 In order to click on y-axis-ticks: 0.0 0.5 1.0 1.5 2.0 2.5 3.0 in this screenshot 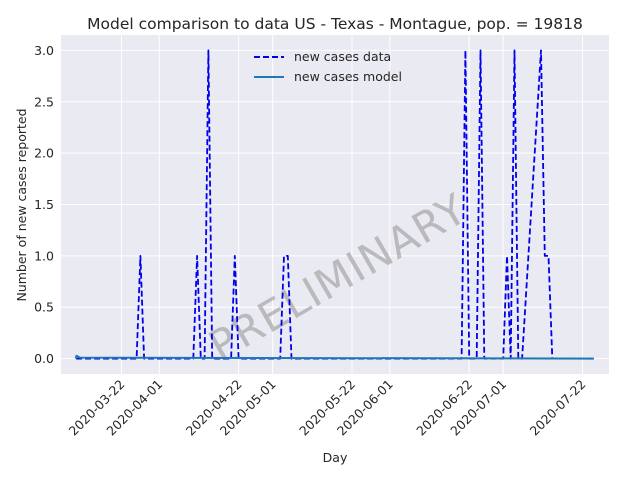, I will do `click(44, 204)`.